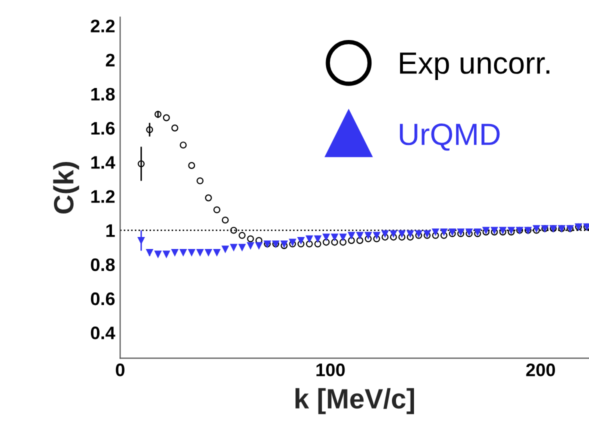 This screenshot has width=589, height=440. I want to click on x-tick-label: 100, so click(330, 370).